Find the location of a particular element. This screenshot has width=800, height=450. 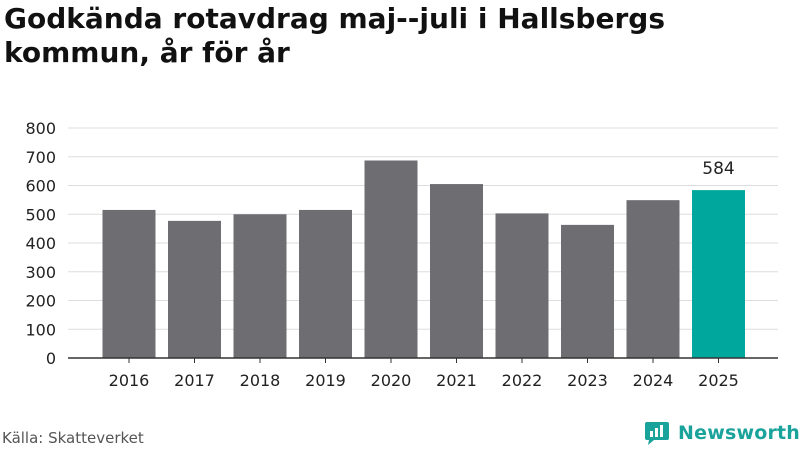

y-tick-label: 600 is located at coordinates (40, 186).